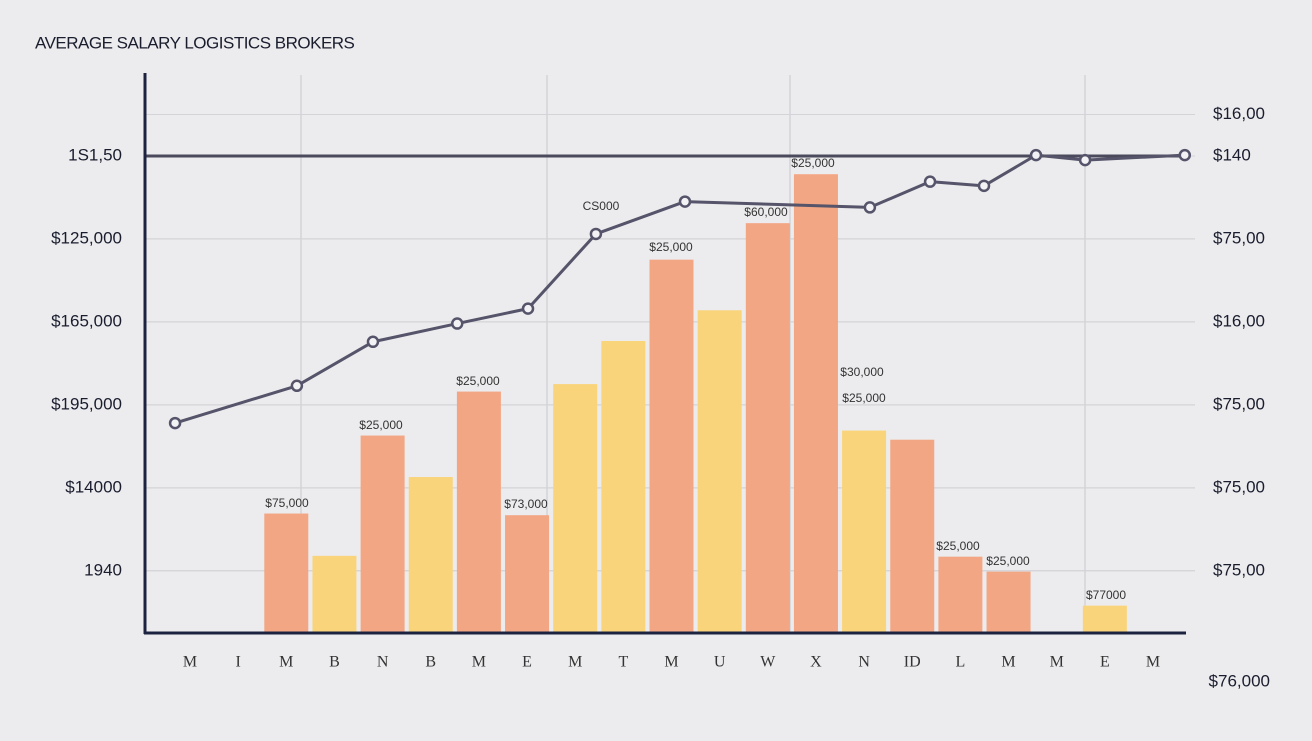 The image size is (1312, 741). Describe the element at coordinates (1232, 154) in the screenshot. I see `y2-tick-label: $140` at that location.